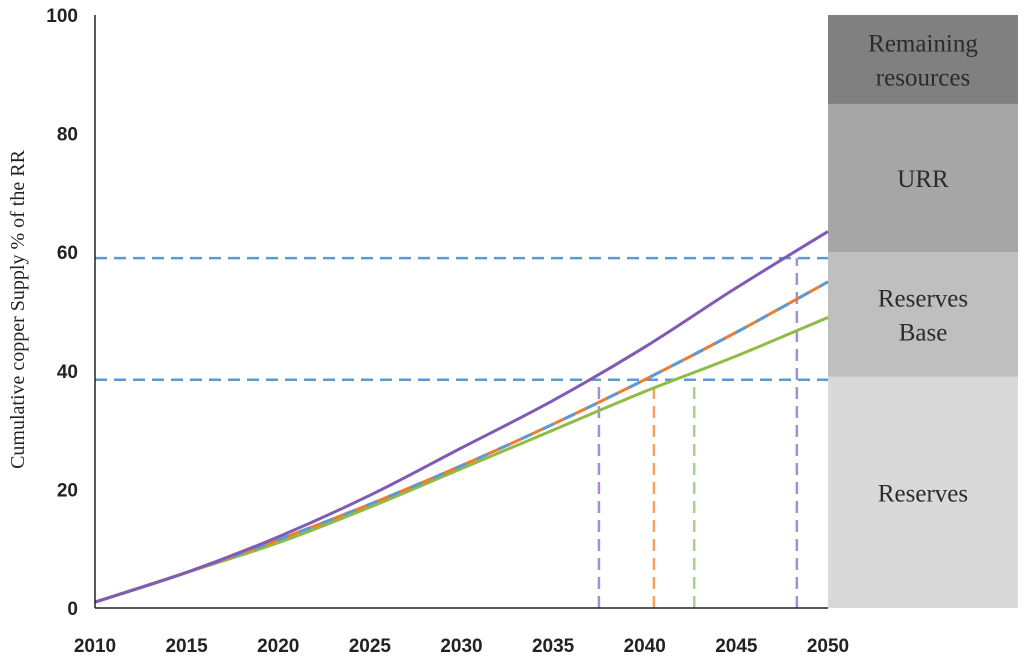  What do you see at coordinates (923, 298) in the screenshot?
I see `band-label-1-0: Reserves` at bounding box center [923, 298].